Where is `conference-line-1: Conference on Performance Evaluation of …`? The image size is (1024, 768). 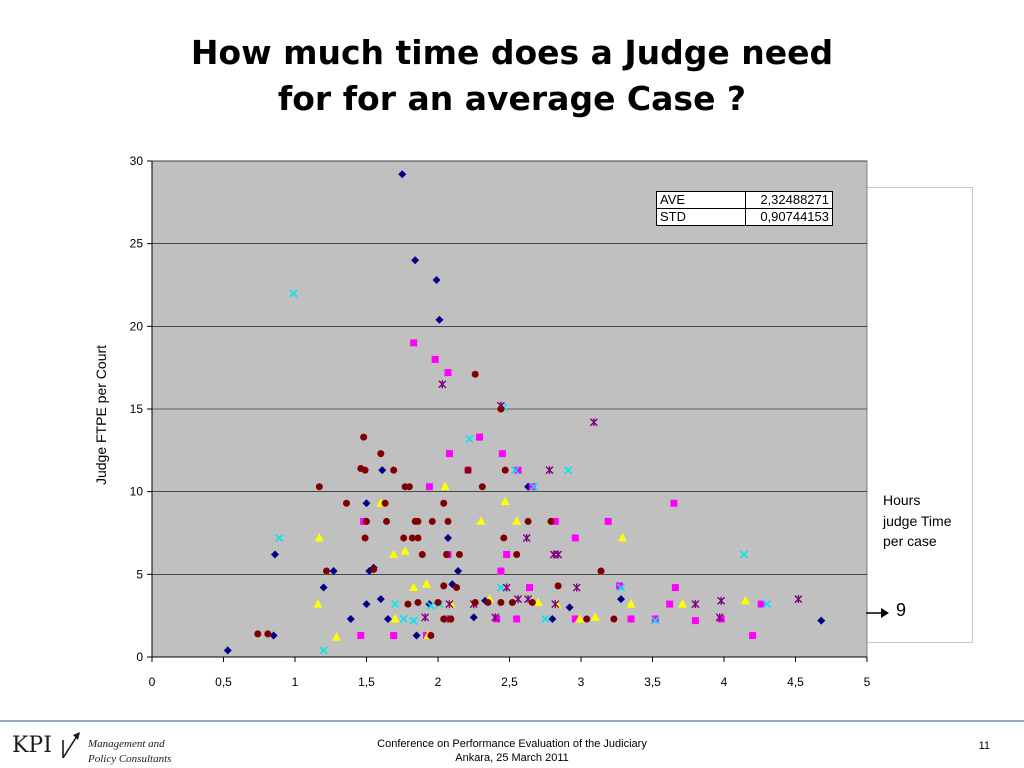 conference-line-1: Conference on Performance Evaluation of … is located at coordinates (512, 744).